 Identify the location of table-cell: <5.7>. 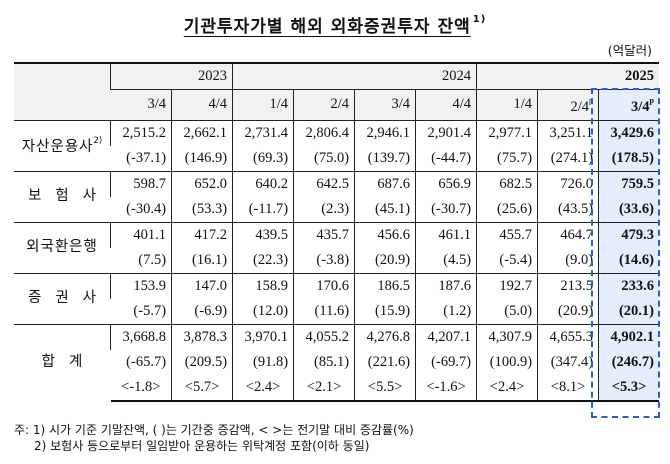
(202, 389).